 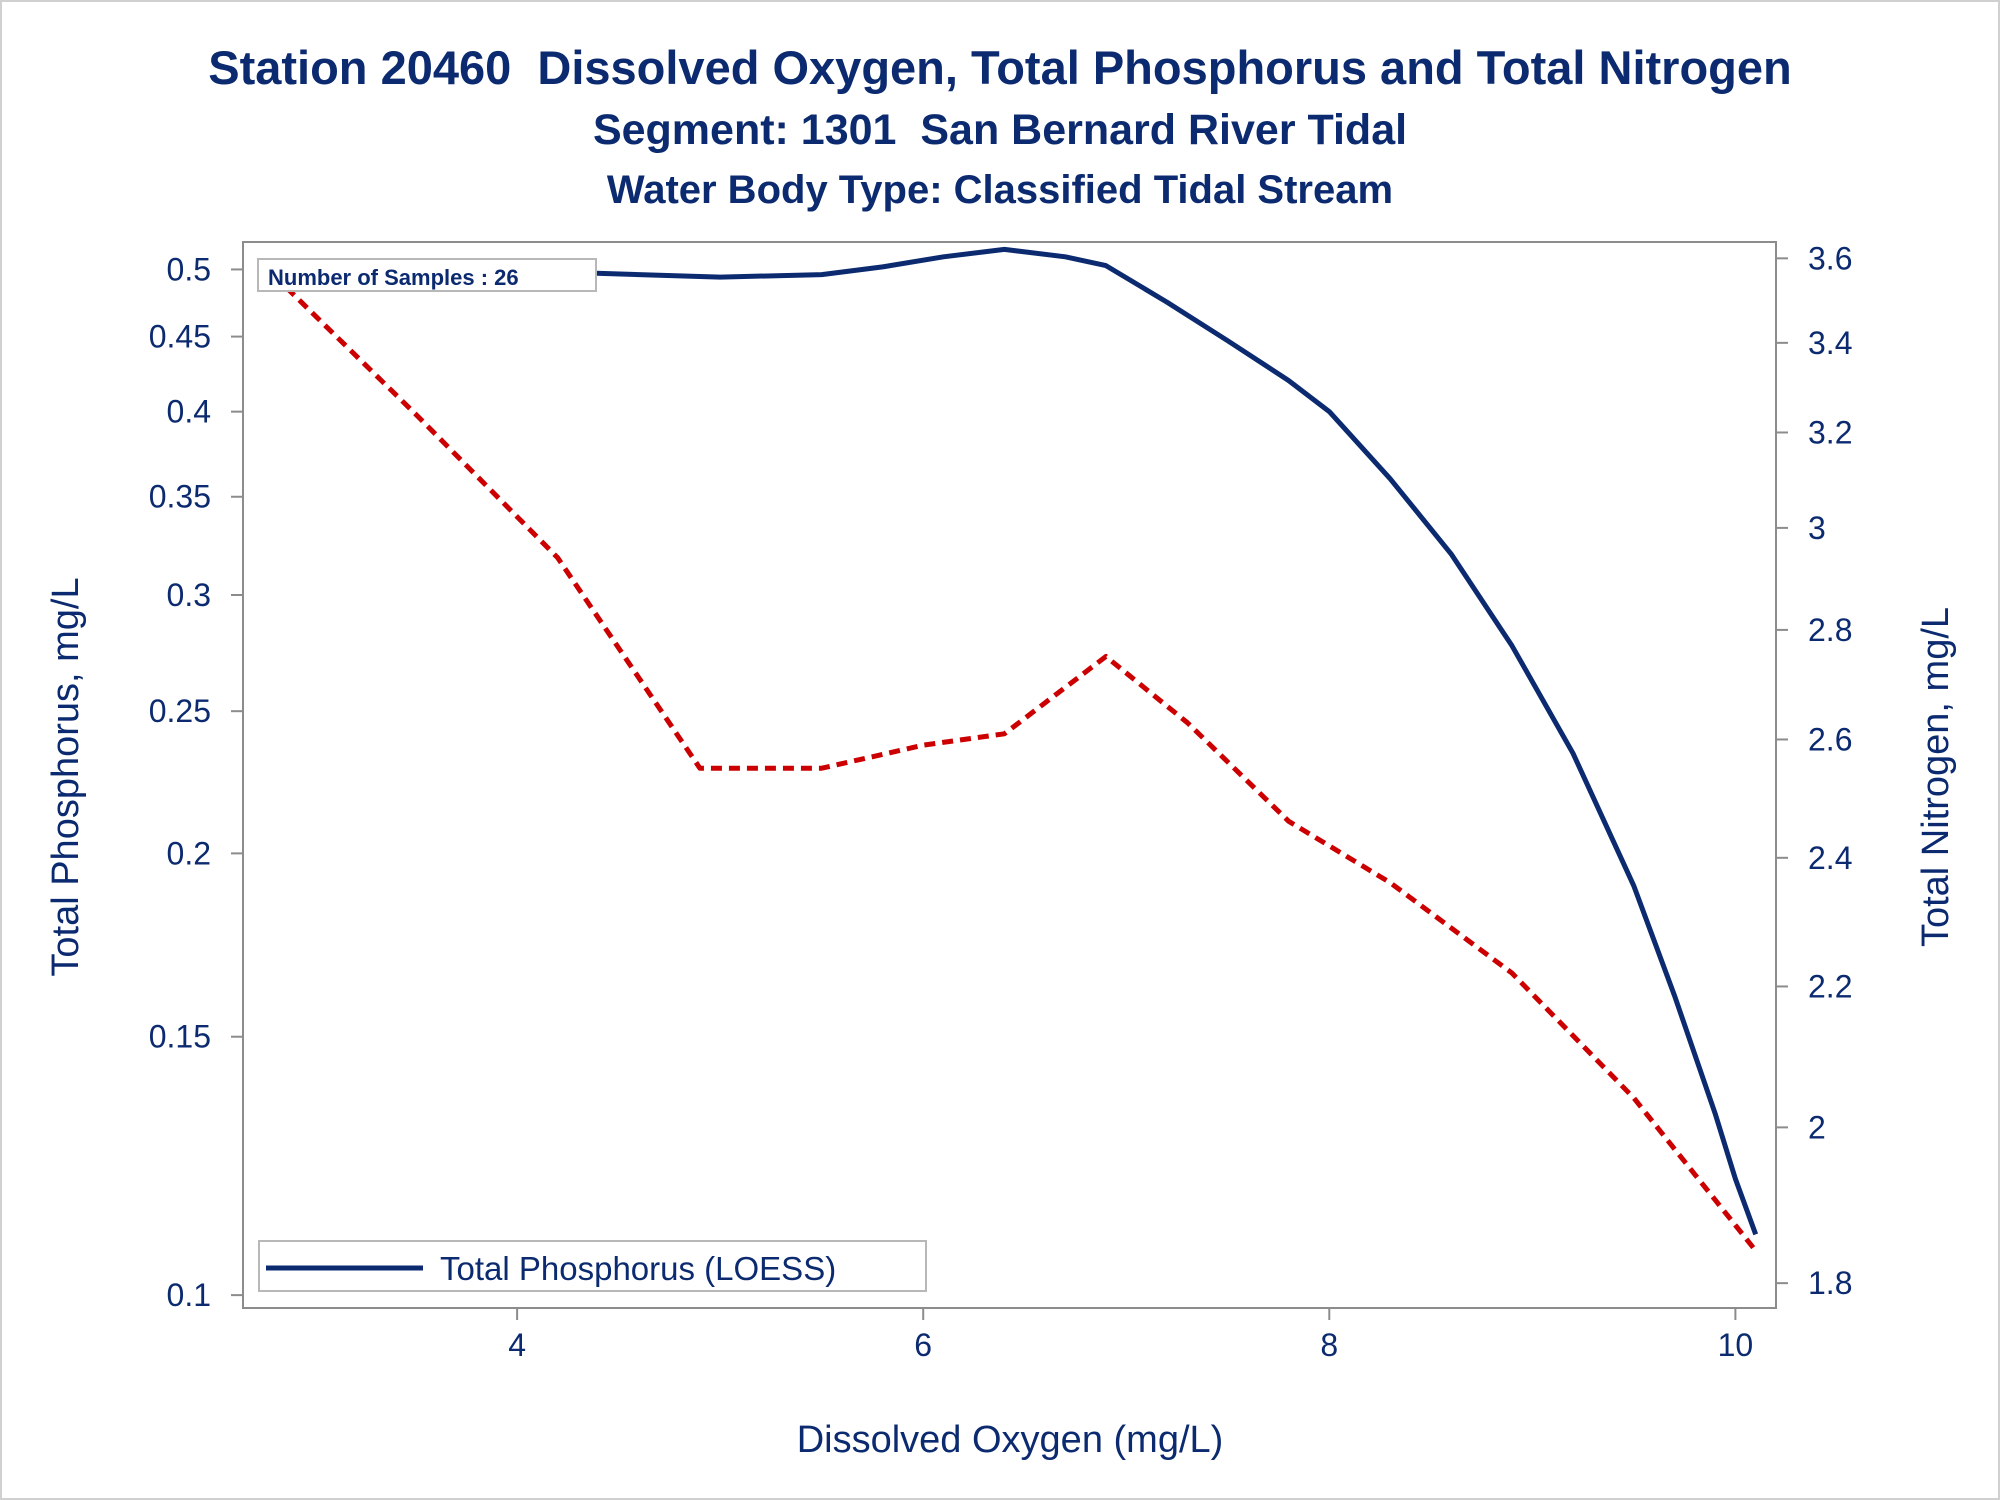 I want to click on y-tick-label: 0.35, so click(x=180, y=497).